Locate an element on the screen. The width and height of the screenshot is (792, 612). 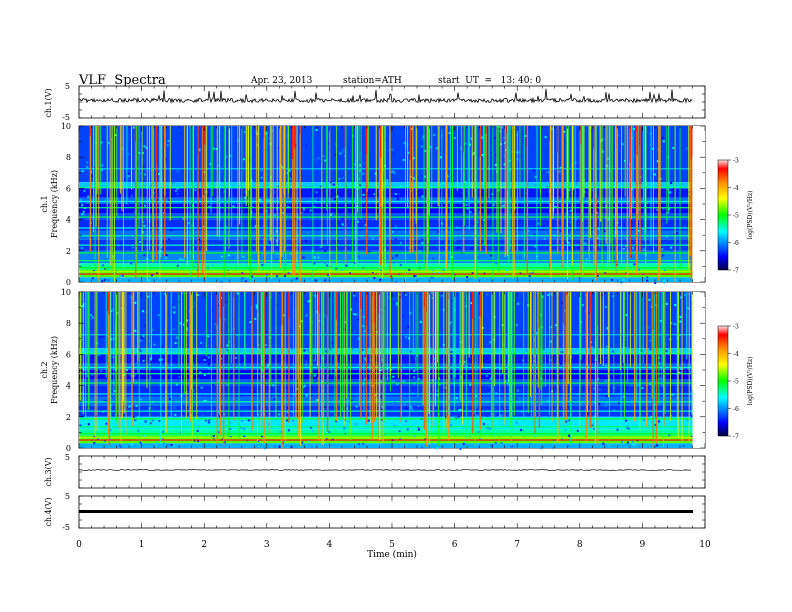
narrowband-line is located at coordinates (386, 217).